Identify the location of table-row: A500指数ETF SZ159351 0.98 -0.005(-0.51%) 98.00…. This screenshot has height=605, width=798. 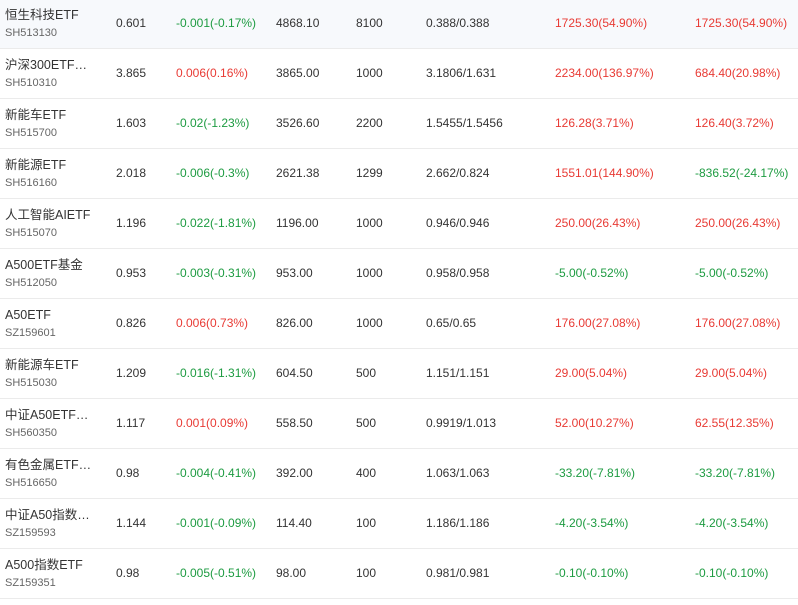
(399, 574).